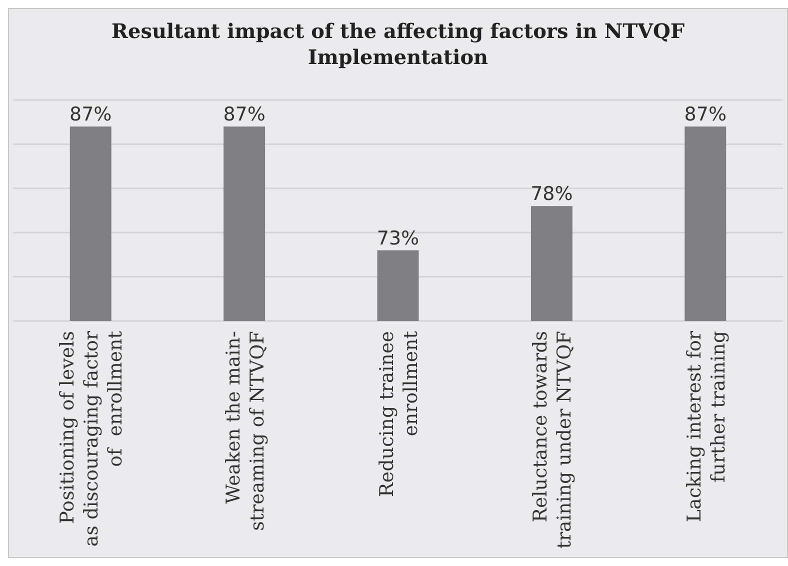 This screenshot has width=788, height=566. I want to click on data-label: 73%, so click(398, 238).